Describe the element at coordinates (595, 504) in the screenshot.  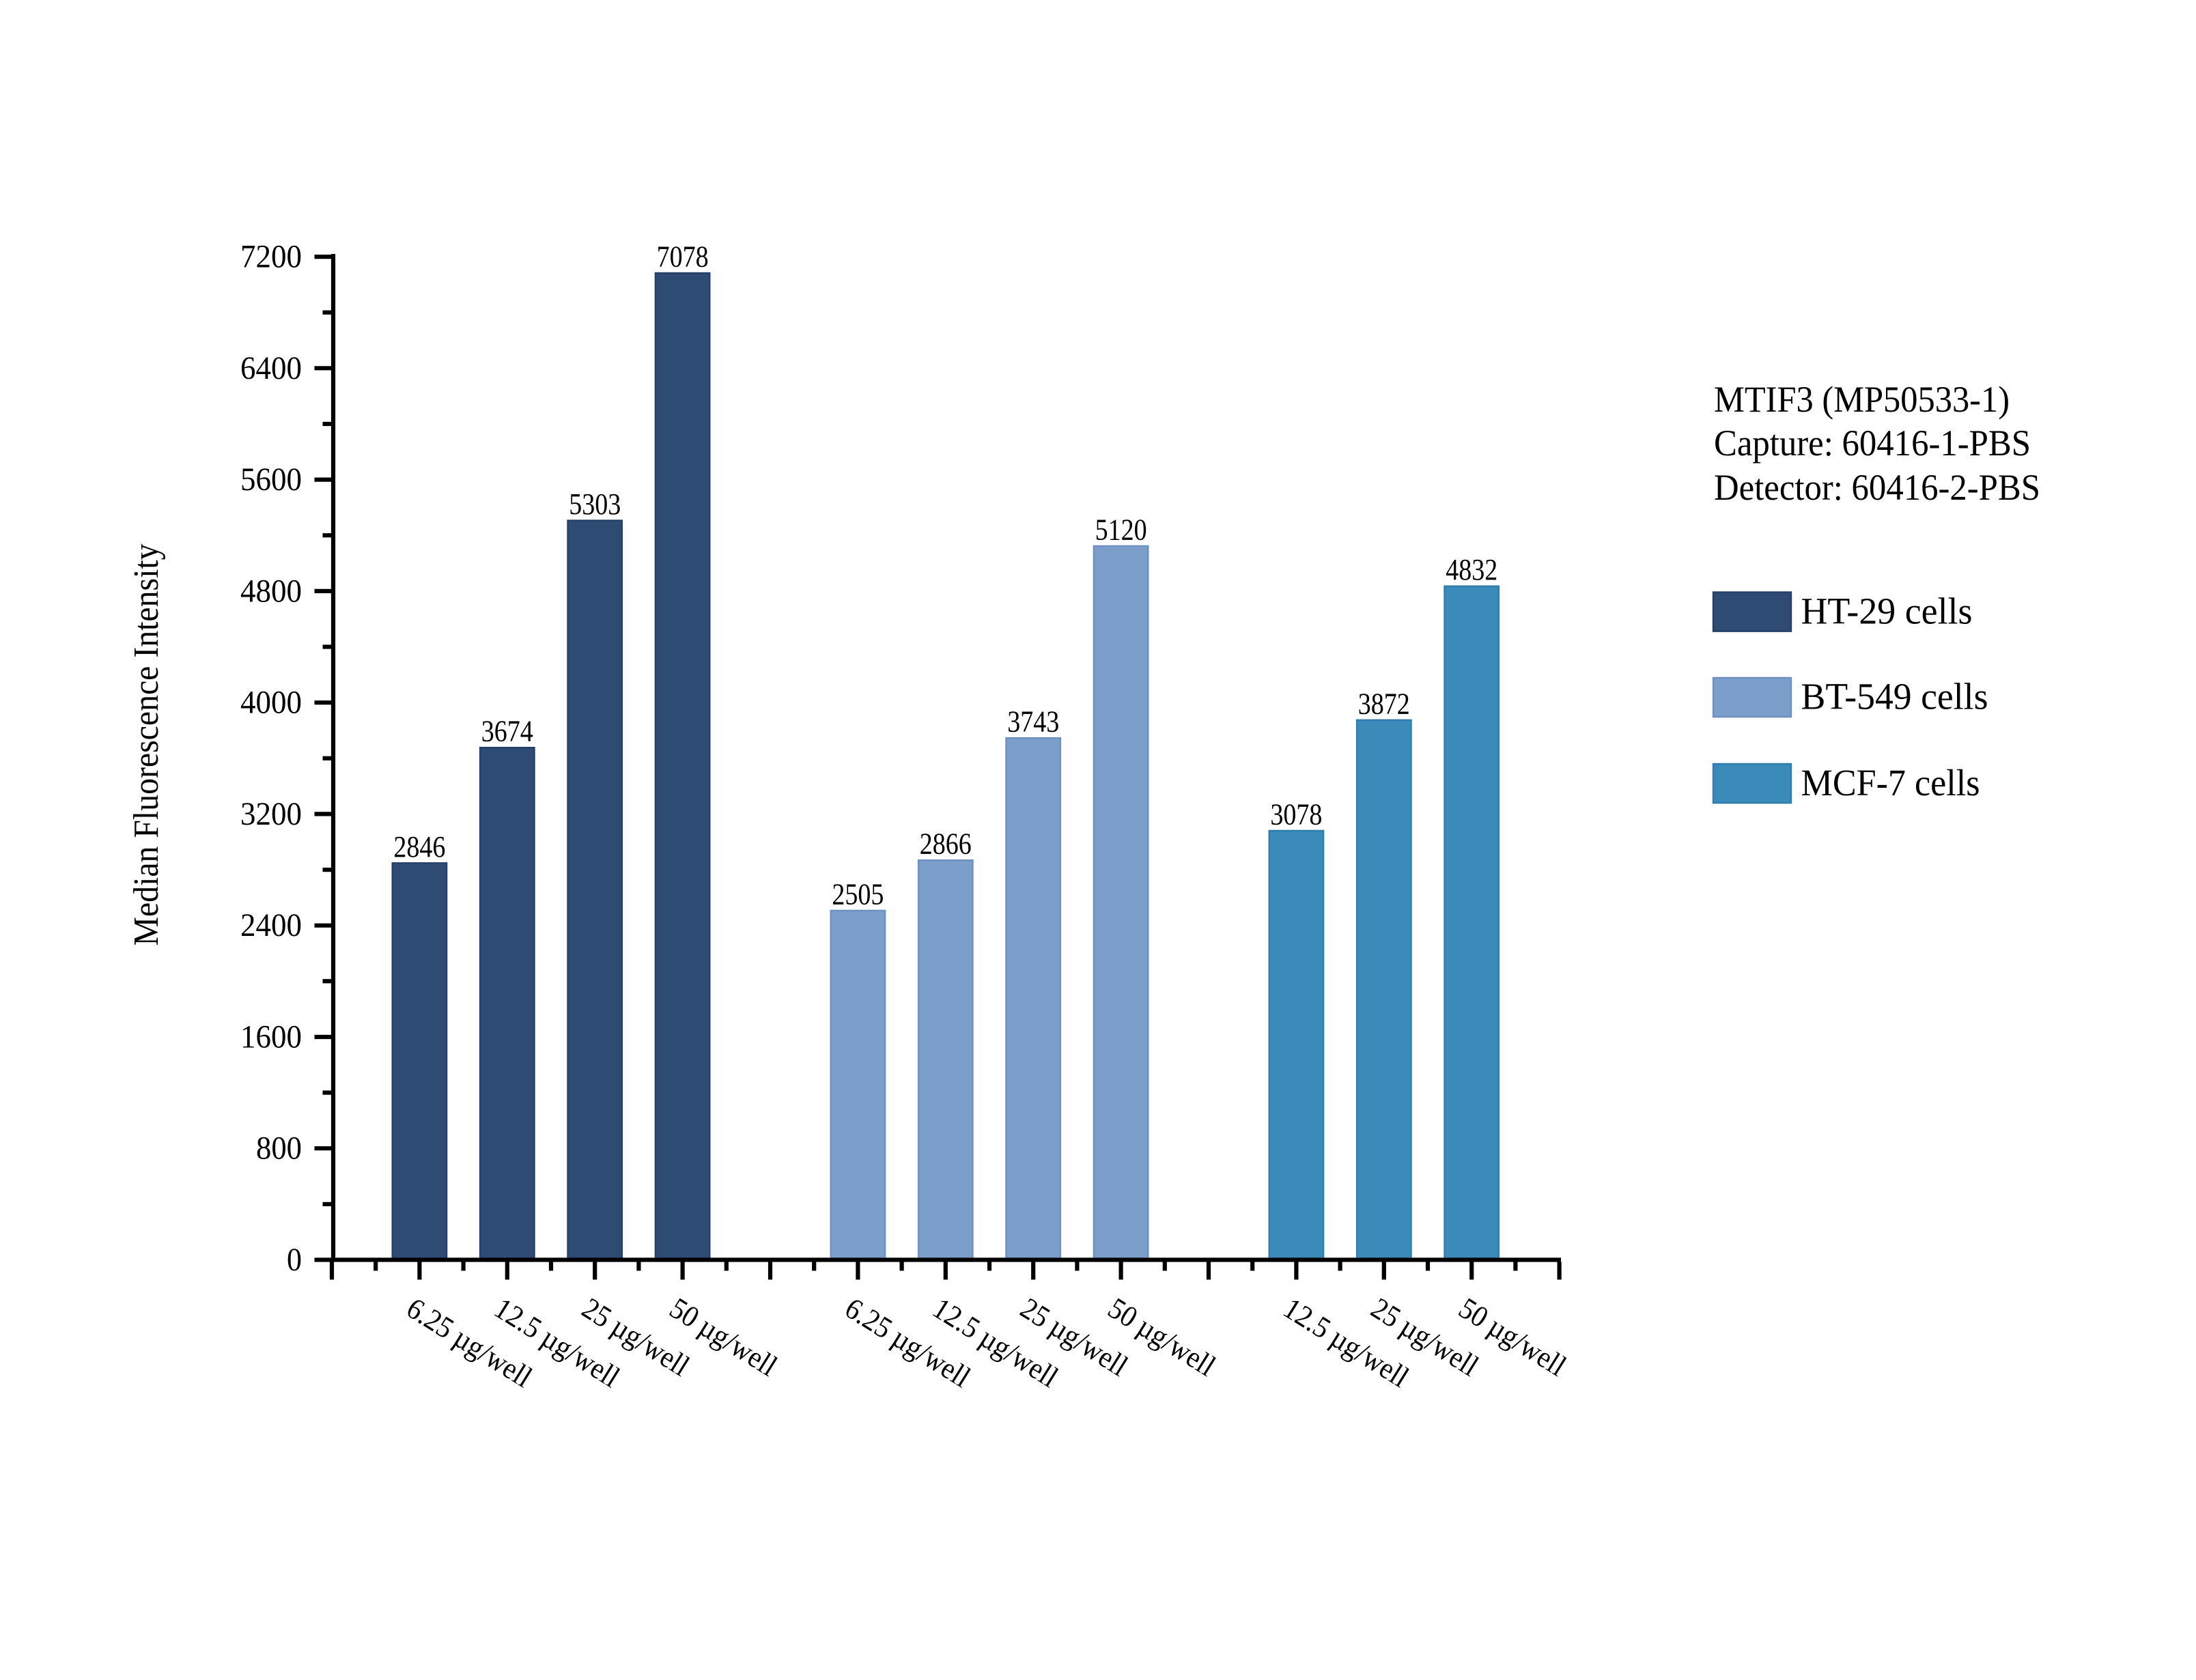
I see `svg-text: 5303` at that location.